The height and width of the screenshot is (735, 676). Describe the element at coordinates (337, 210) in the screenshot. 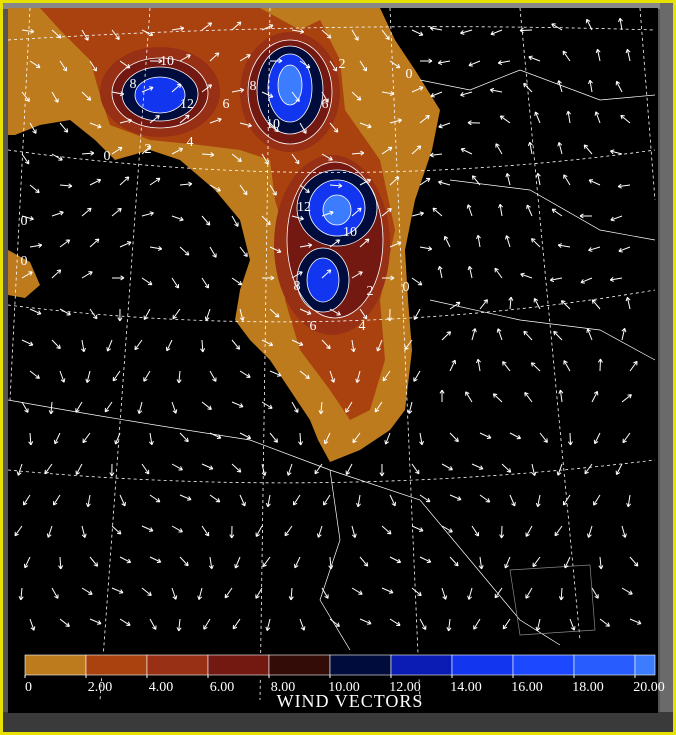

I see `speed-region` at that location.